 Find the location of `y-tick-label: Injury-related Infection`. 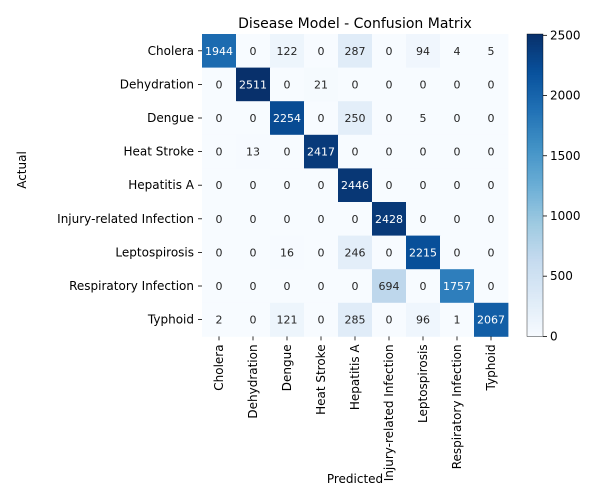

y-tick-label: Injury-related Infection is located at coordinates (125, 219).